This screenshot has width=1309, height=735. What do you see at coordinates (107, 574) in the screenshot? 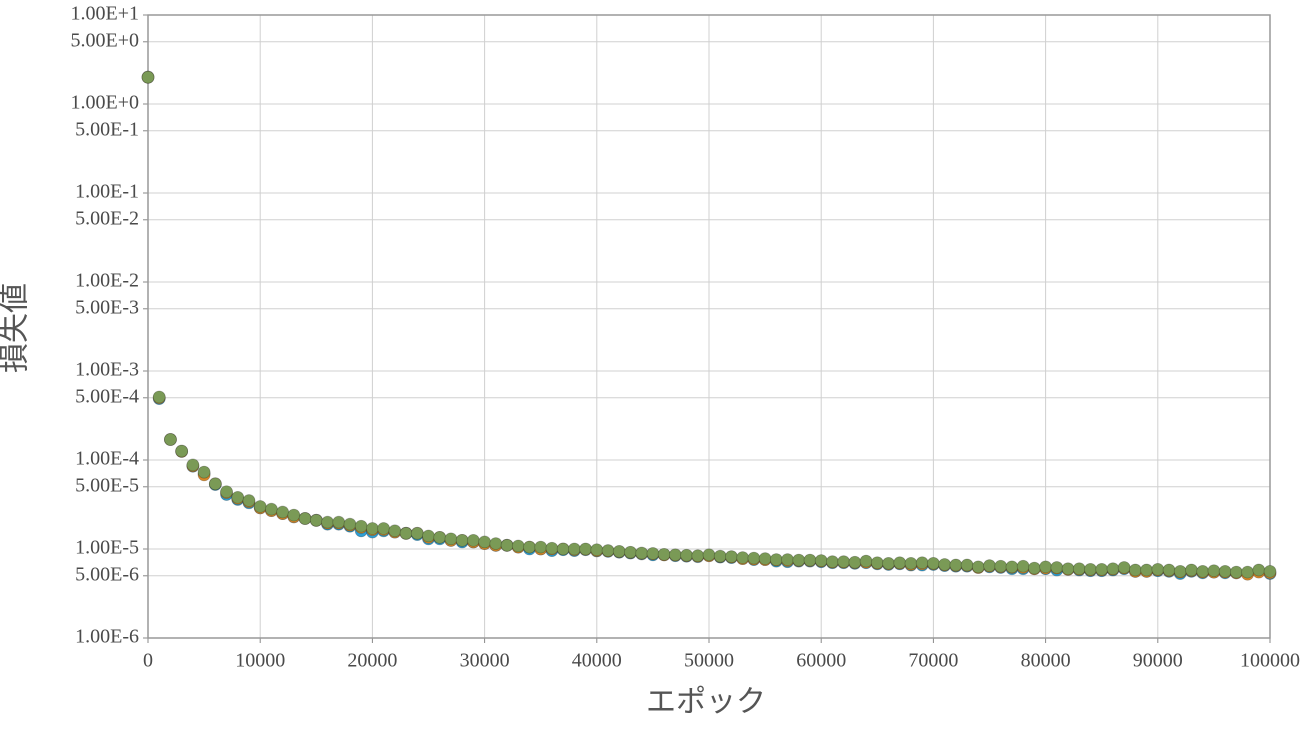
I see `y-tick-label: 5.00E-6` at bounding box center [107, 574].